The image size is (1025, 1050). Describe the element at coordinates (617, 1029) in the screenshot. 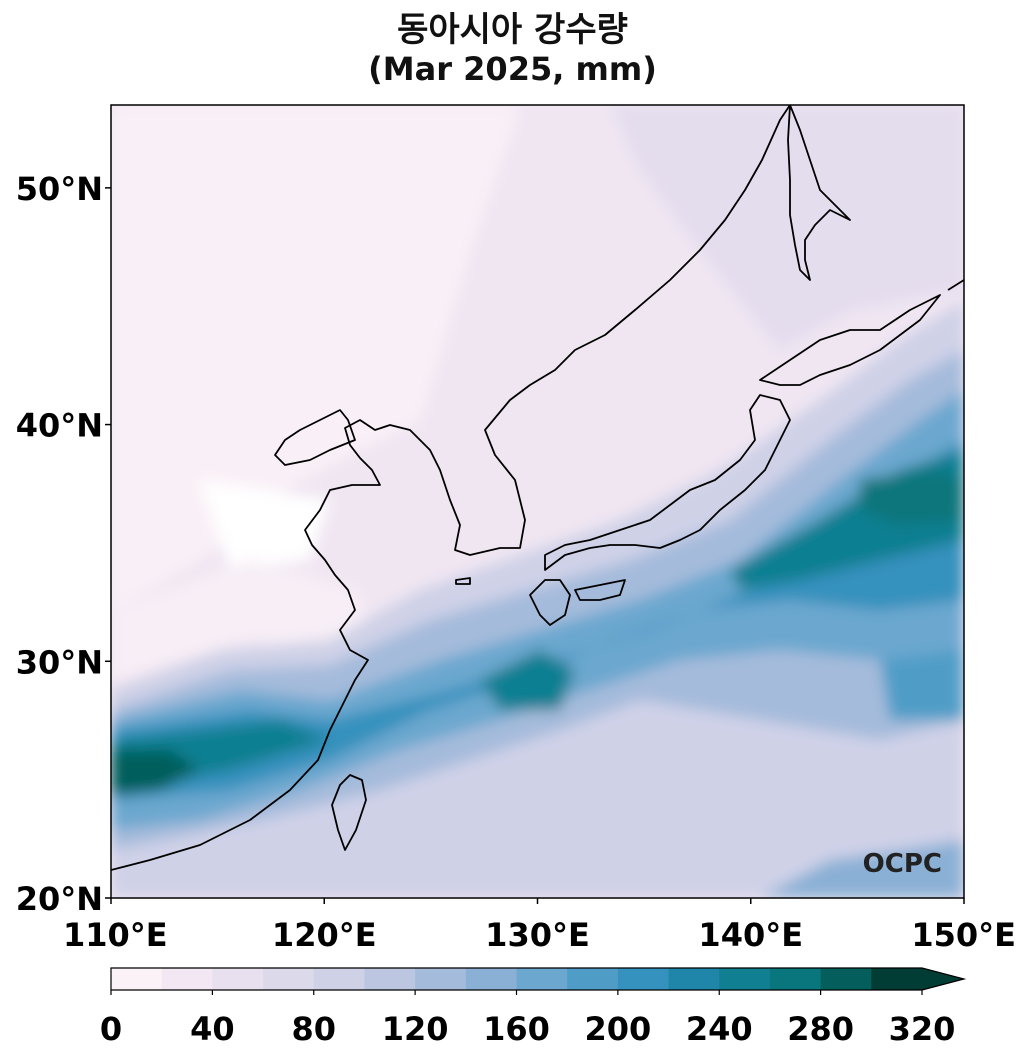

I see `colorbar-tick-label: 200` at that location.